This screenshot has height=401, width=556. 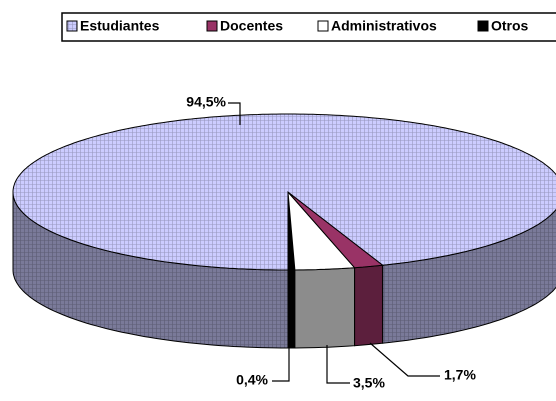 What do you see at coordinates (251, 26) in the screenshot?
I see `legend-label: Docentes` at bounding box center [251, 26].